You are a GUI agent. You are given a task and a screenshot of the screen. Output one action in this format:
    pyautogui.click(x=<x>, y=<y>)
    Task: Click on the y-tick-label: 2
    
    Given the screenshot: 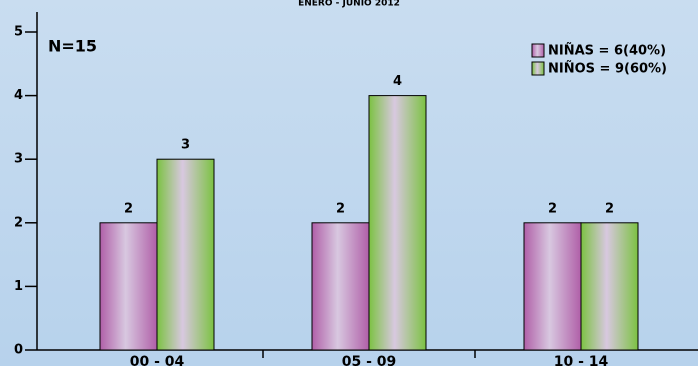 What is the action you would take?
    pyautogui.click(x=18, y=222)
    